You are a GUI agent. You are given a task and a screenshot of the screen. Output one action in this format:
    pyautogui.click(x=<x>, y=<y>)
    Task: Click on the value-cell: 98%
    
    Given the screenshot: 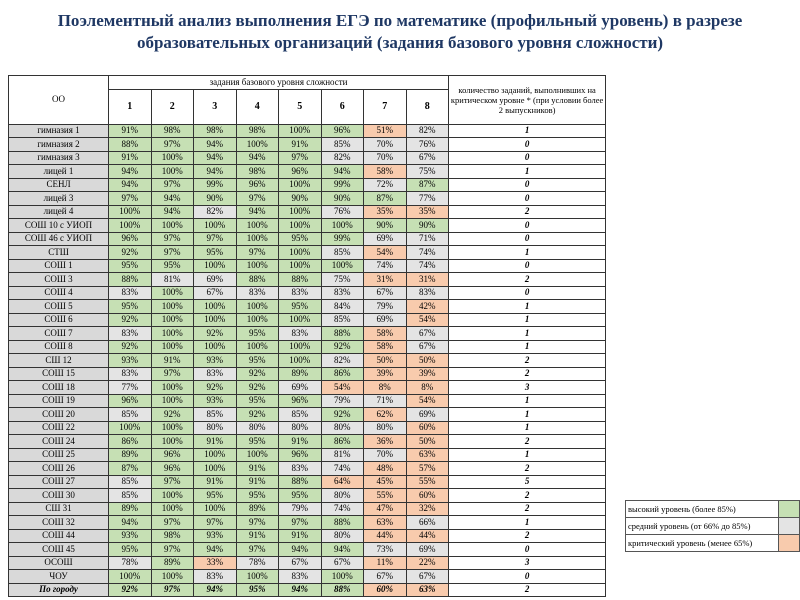 What is the action you would take?
    pyautogui.click(x=257, y=171)
    